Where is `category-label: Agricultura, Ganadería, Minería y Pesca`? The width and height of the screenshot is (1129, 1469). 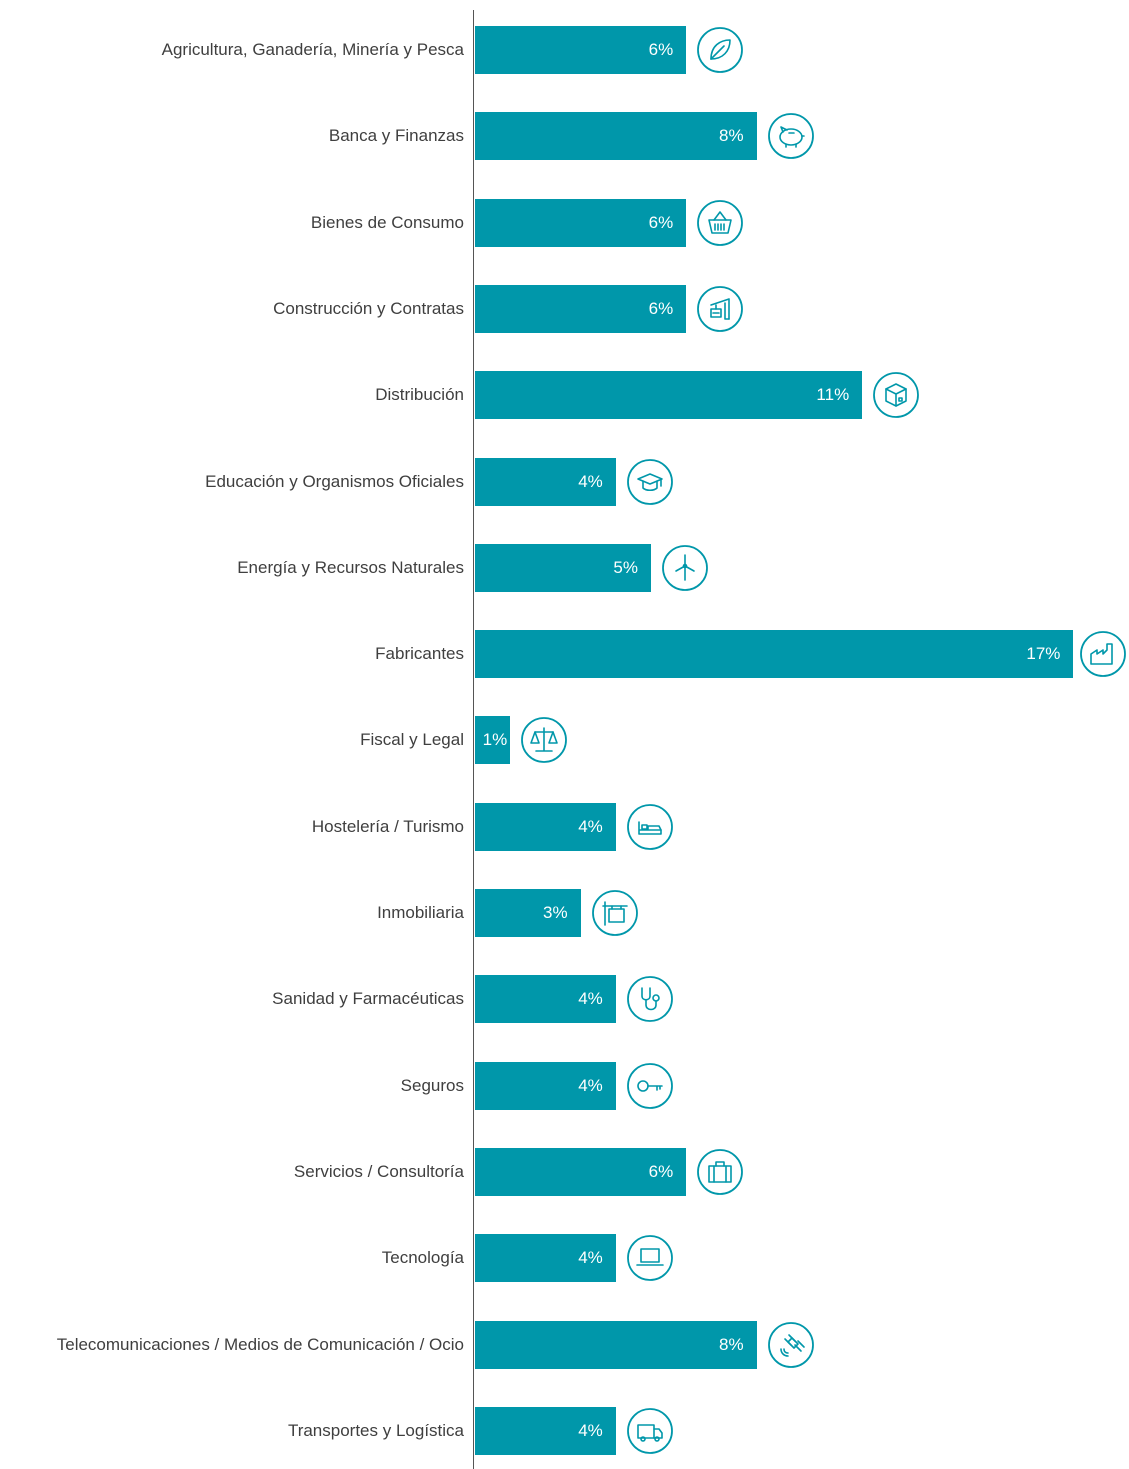 category-label: Agricultura, Ganadería, Minería y Pesca is located at coordinates (312, 49).